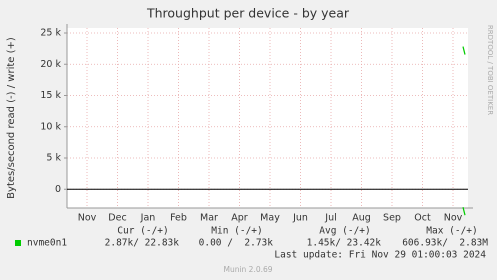 Image resolution: width=497 pixels, height=280 pixels. I want to click on x-tick-label: Mar, so click(209, 218).